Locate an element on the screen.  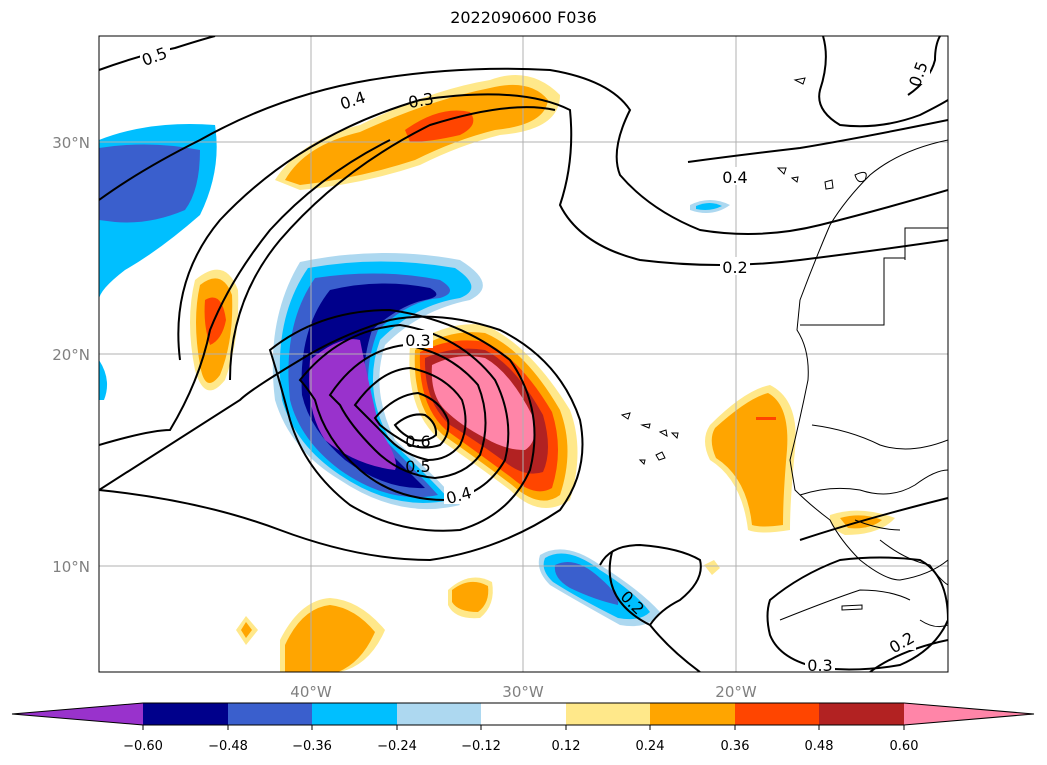
colorbar-tick-label: −0.60 is located at coordinates (143, 746).